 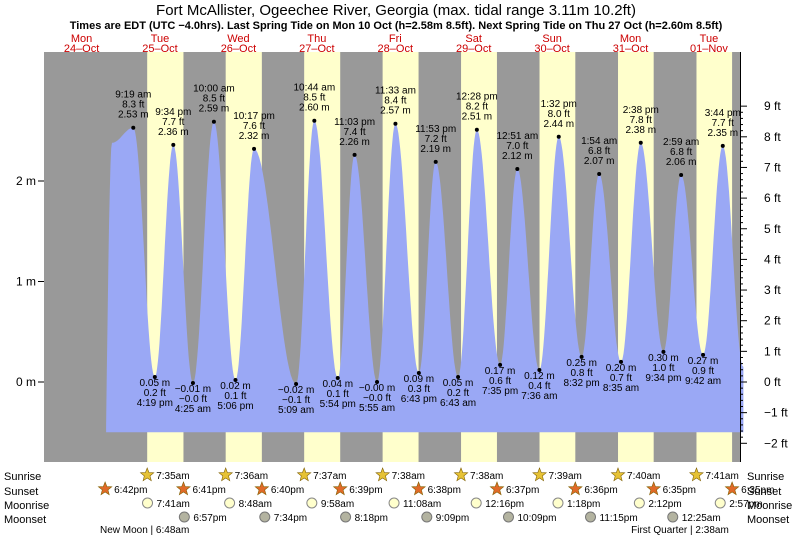 What do you see at coordinates (703, 381) in the screenshot?
I see `low-tide-label: 9:42 am` at bounding box center [703, 381].